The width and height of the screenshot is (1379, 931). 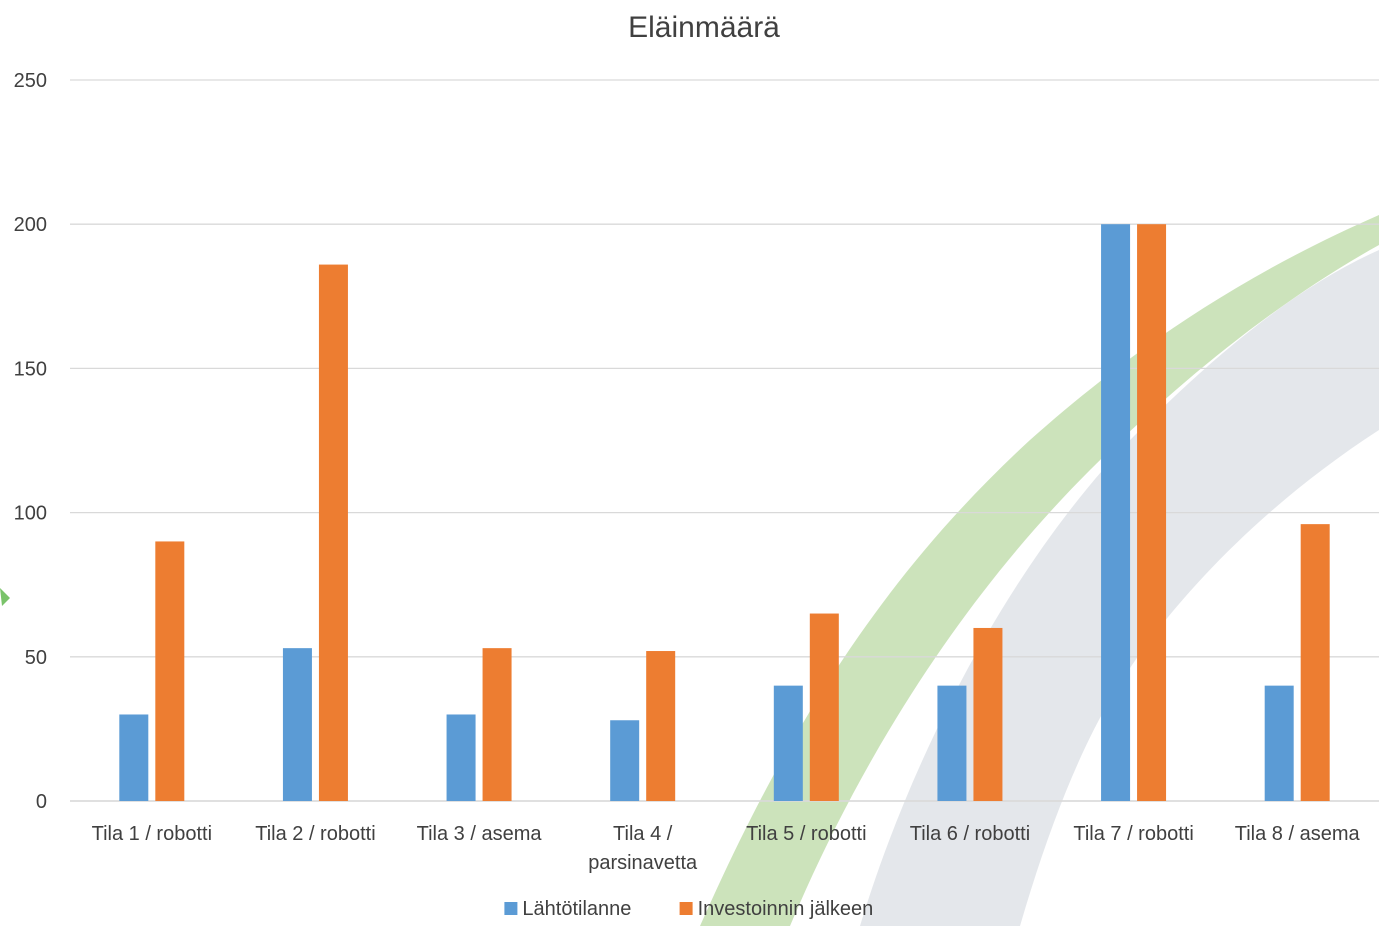 What do you see at coordinates (30, 225) in the screenshot?
I see `y-tick-label: 200` at bounding box center [30, 225].